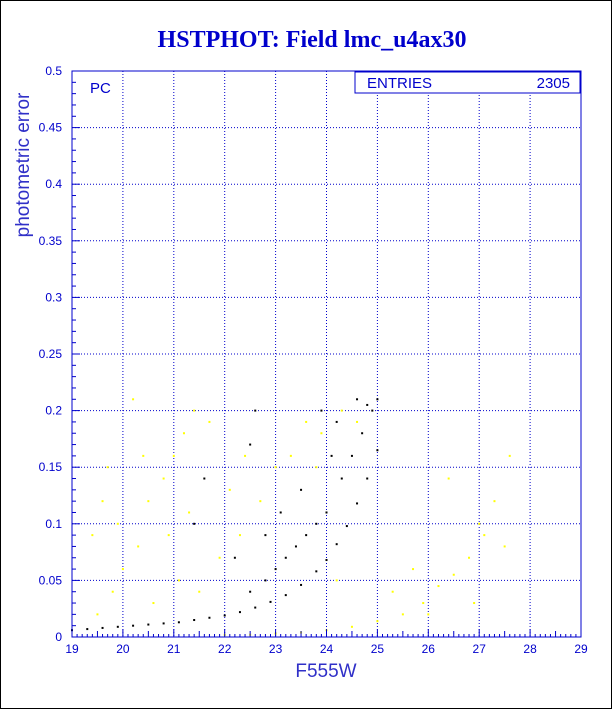 This screenshot has width=612, height=709. I want to click on pc-annotation: PC, so click(100, 88).